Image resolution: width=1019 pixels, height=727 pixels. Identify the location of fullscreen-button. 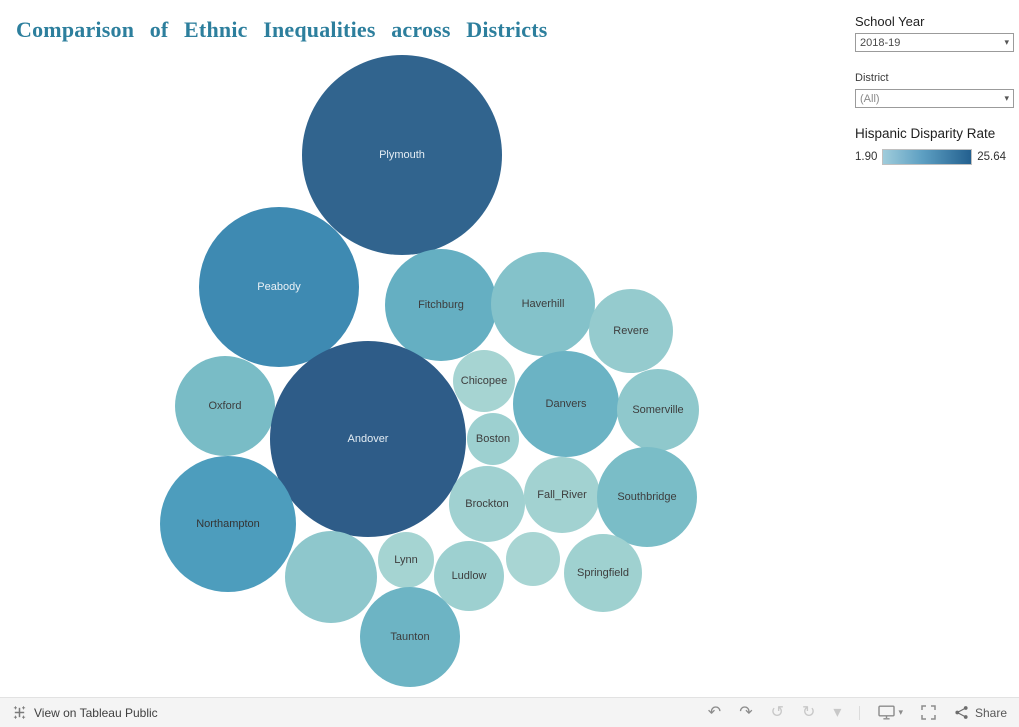
(928, 712).